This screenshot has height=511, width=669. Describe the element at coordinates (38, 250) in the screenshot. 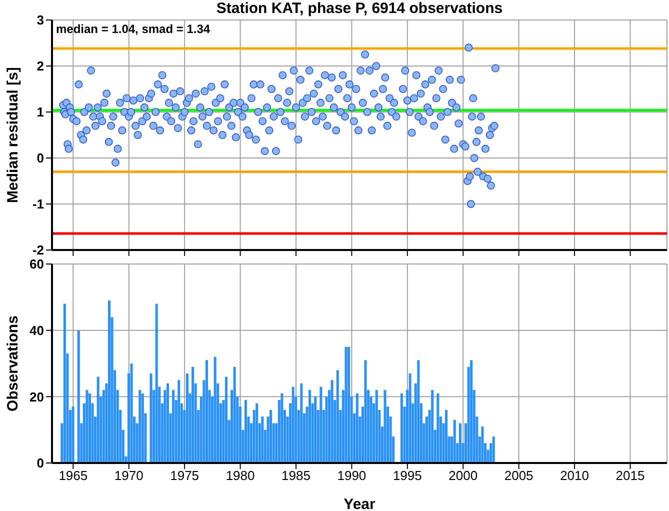

I see `y-tick-label: -2` at that location.